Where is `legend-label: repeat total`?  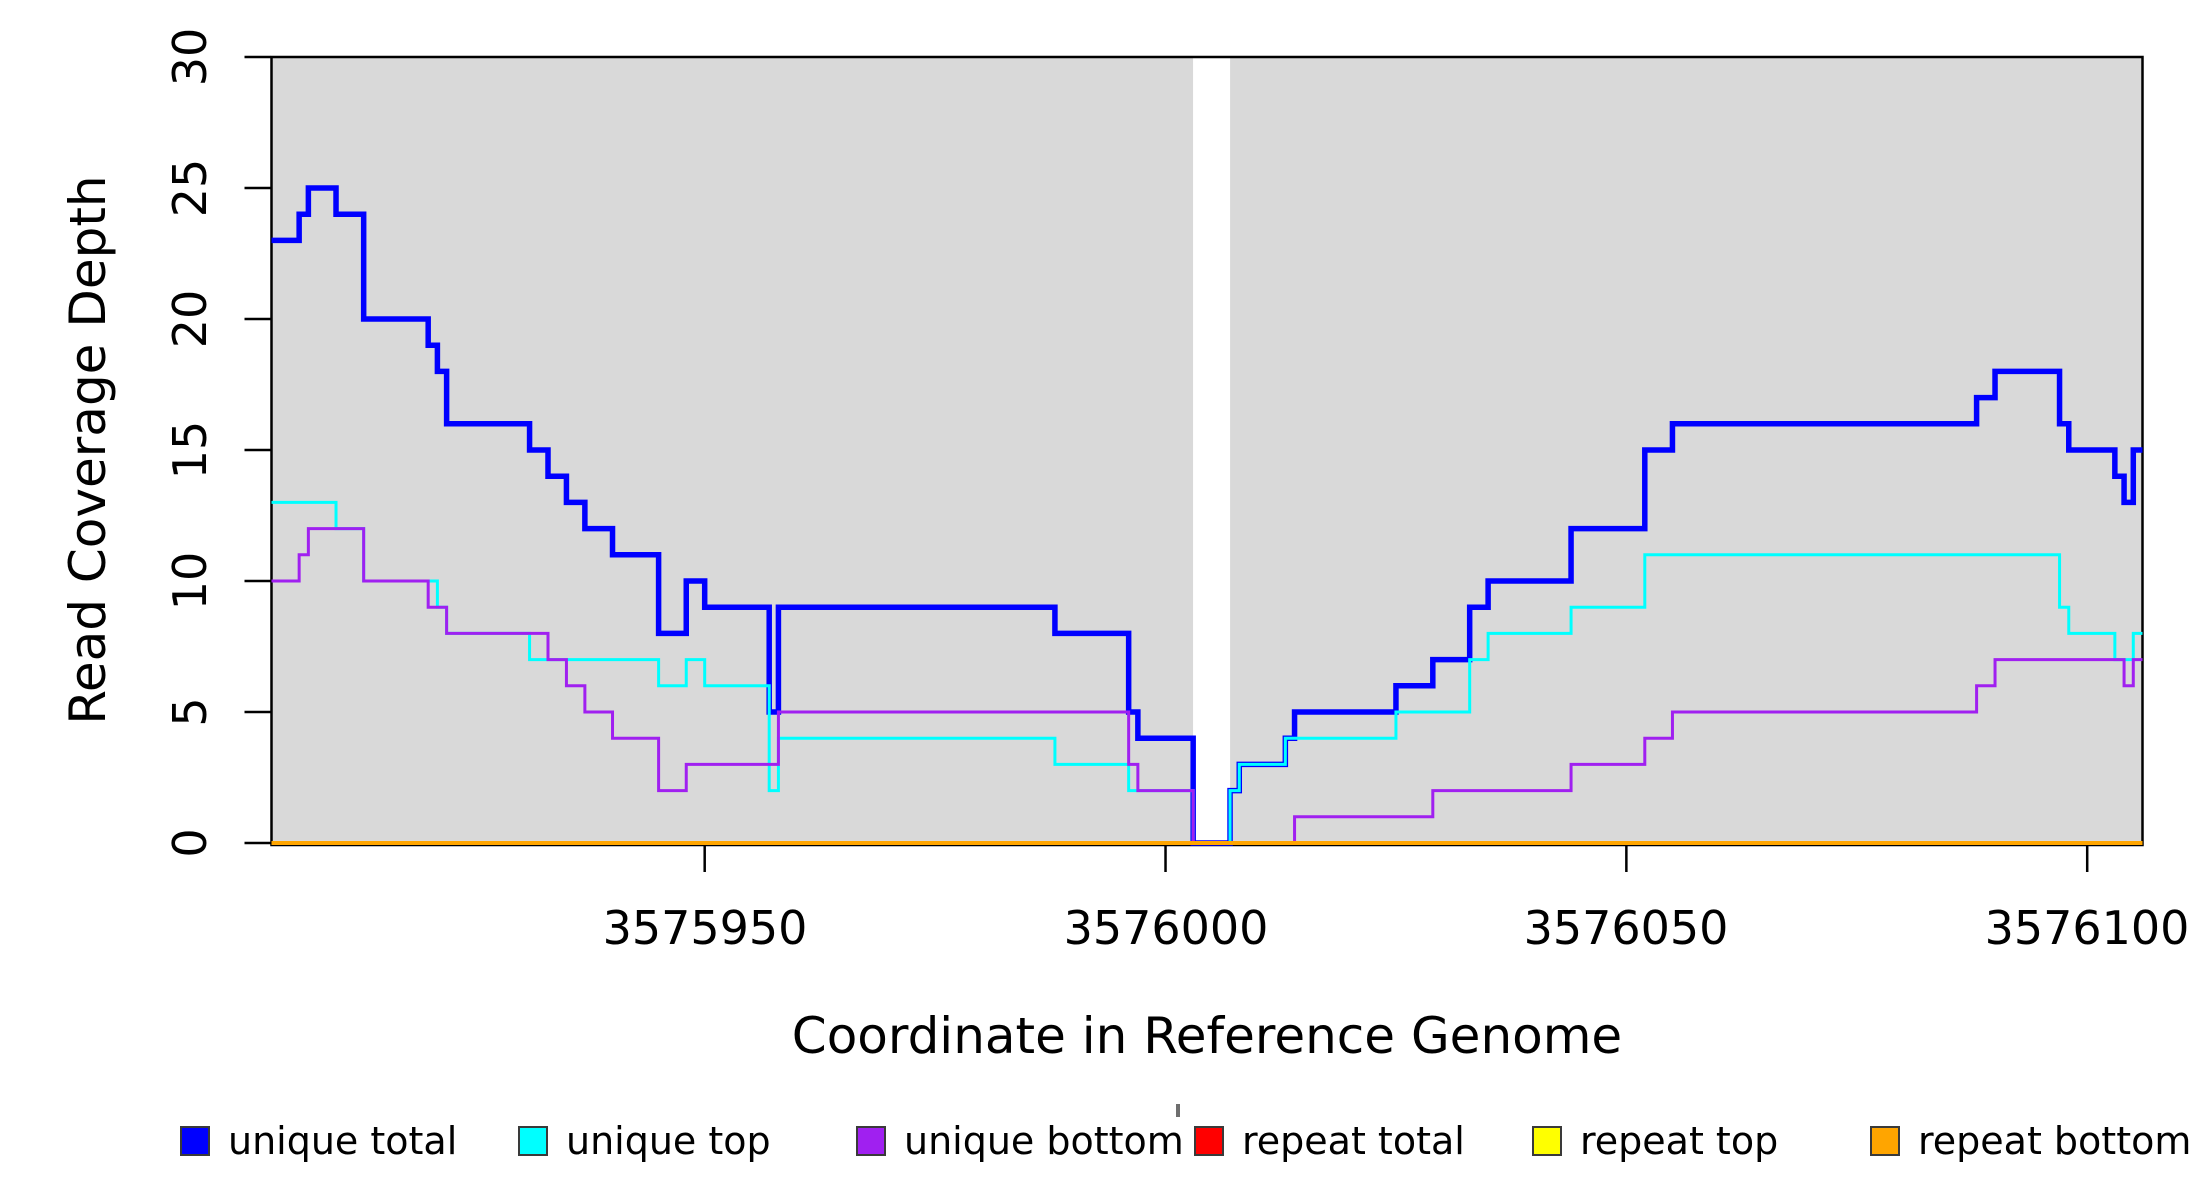 legend-label: repeat total is located at coordinates (1353, 1141).